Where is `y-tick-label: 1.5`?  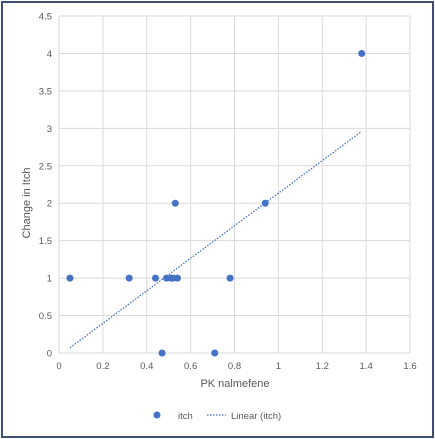 y-tick-label: 1.5 is located at coordinates (45, 241).